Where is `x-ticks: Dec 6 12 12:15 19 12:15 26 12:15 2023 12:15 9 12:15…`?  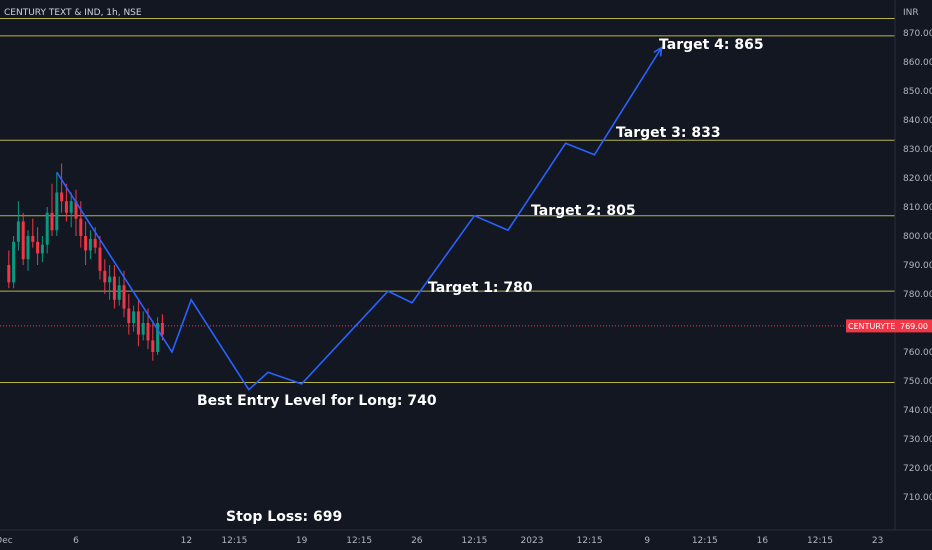 x-ticks: Dec 6 12 12:15 19 12:15 26 12:15 2023 12:15 9 12:15… is located at coordinates (441, 541).